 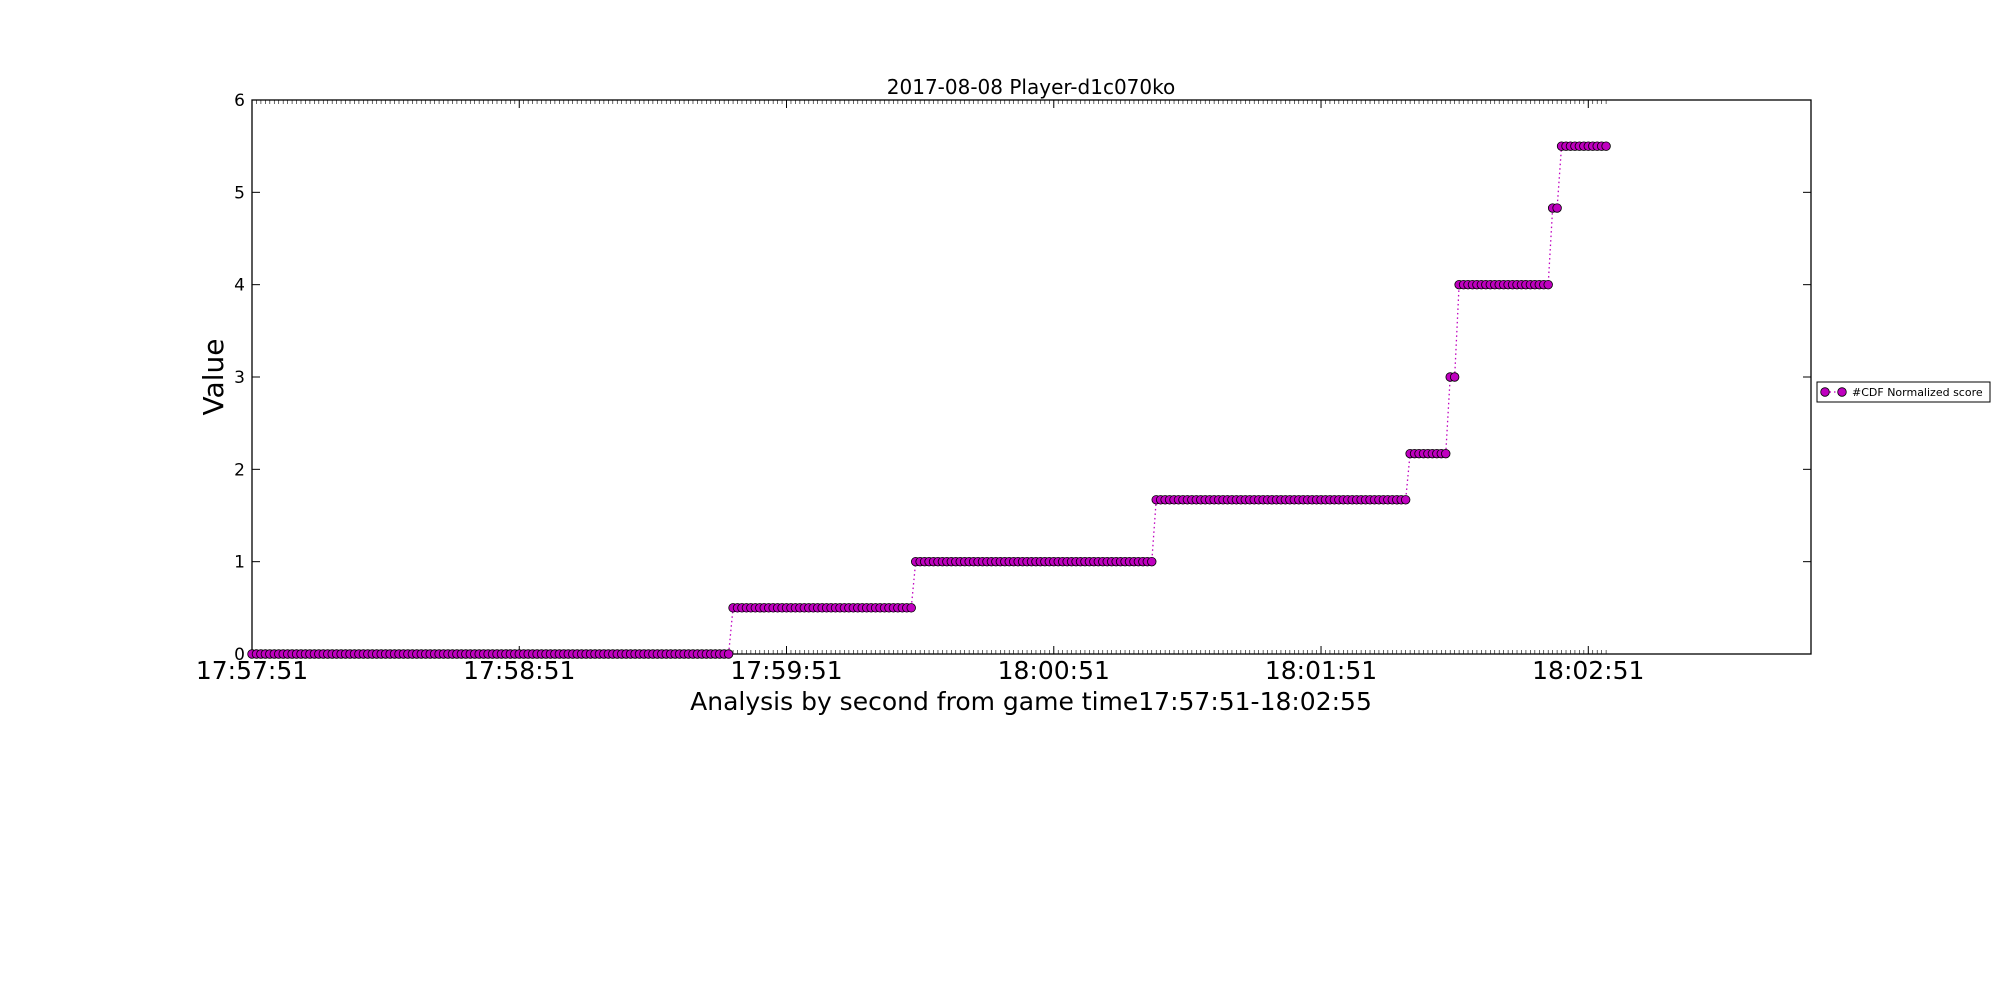 What do you see at coordinates (519, 670) in the screenshot?
I see `x-tick-label: 17:58:51` at bounding box center [519, 670].